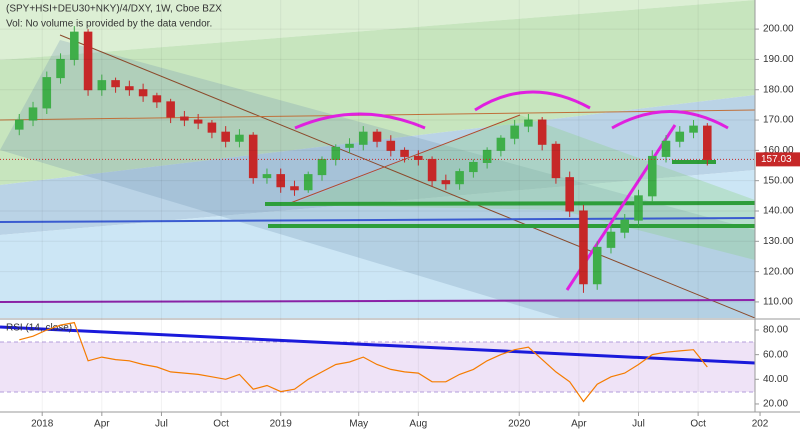 This screenshot has width=800, height=435. Describe the element at coordinates (778, 302) in the screenshot. I see `y-tick-label: 110.00` at that location.